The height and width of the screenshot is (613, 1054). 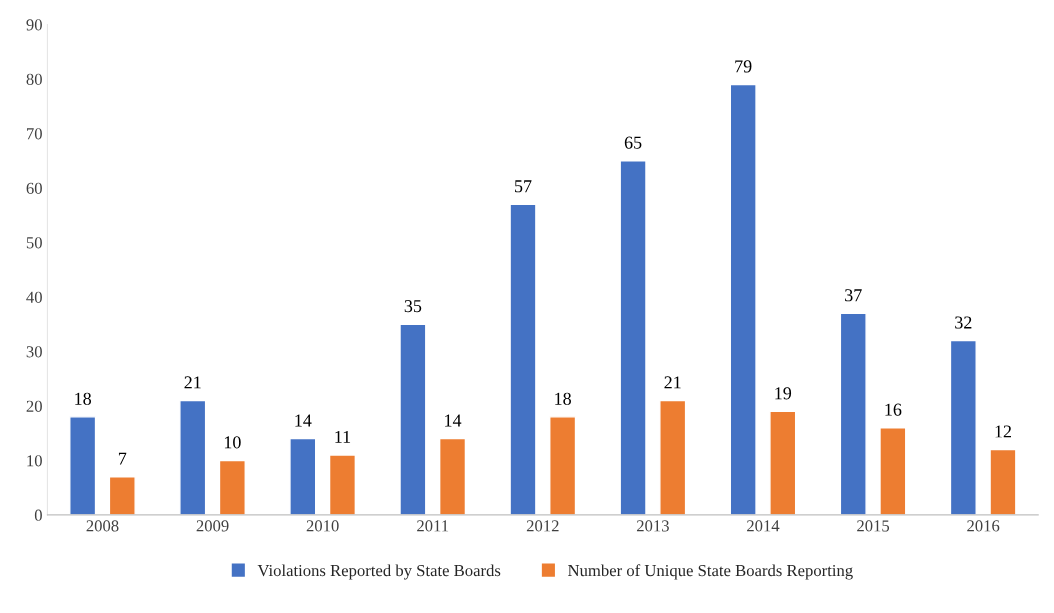 I want to click on legend-label: Number of Unique State Boards Reporting, so click(x=710, y=572).